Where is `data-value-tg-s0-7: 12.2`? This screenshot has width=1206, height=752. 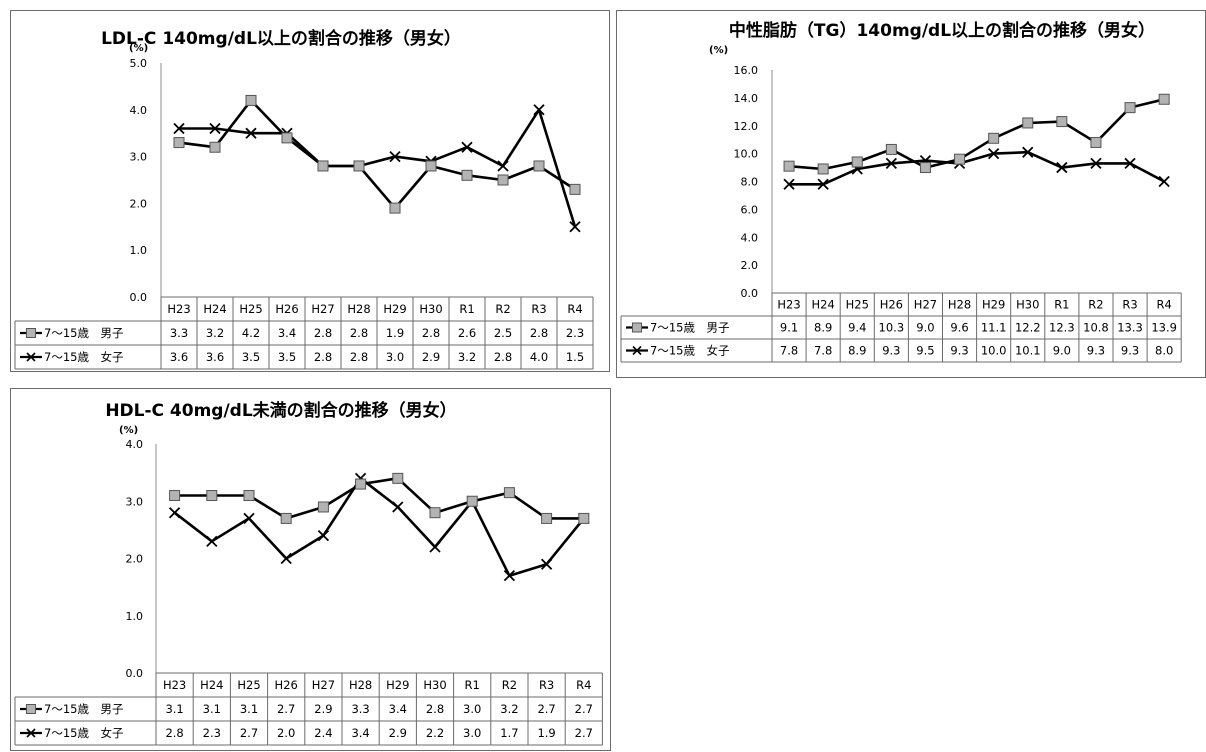
data-value-tg-s0-7: 12.2 is located at coordinates (1028, 328).